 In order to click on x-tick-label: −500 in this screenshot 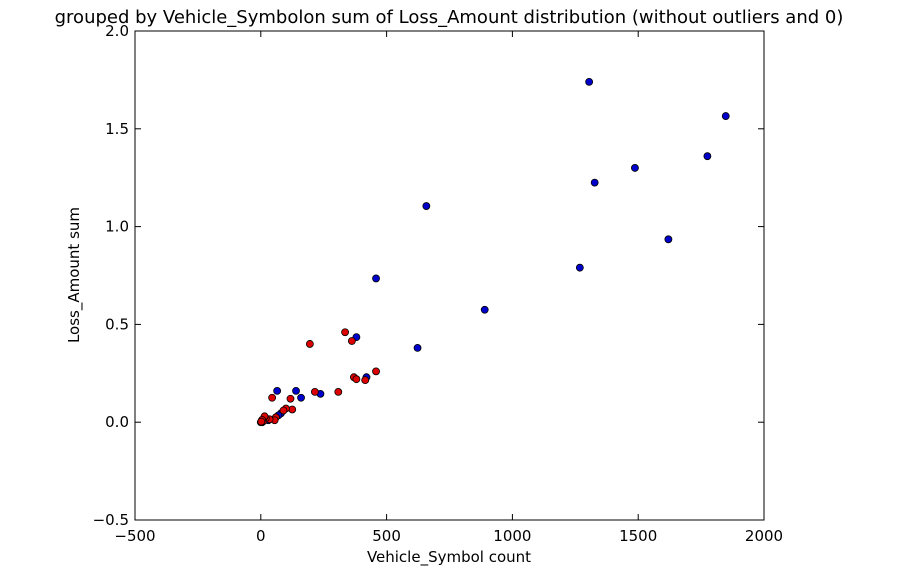, I will do `click(134, 536)`.